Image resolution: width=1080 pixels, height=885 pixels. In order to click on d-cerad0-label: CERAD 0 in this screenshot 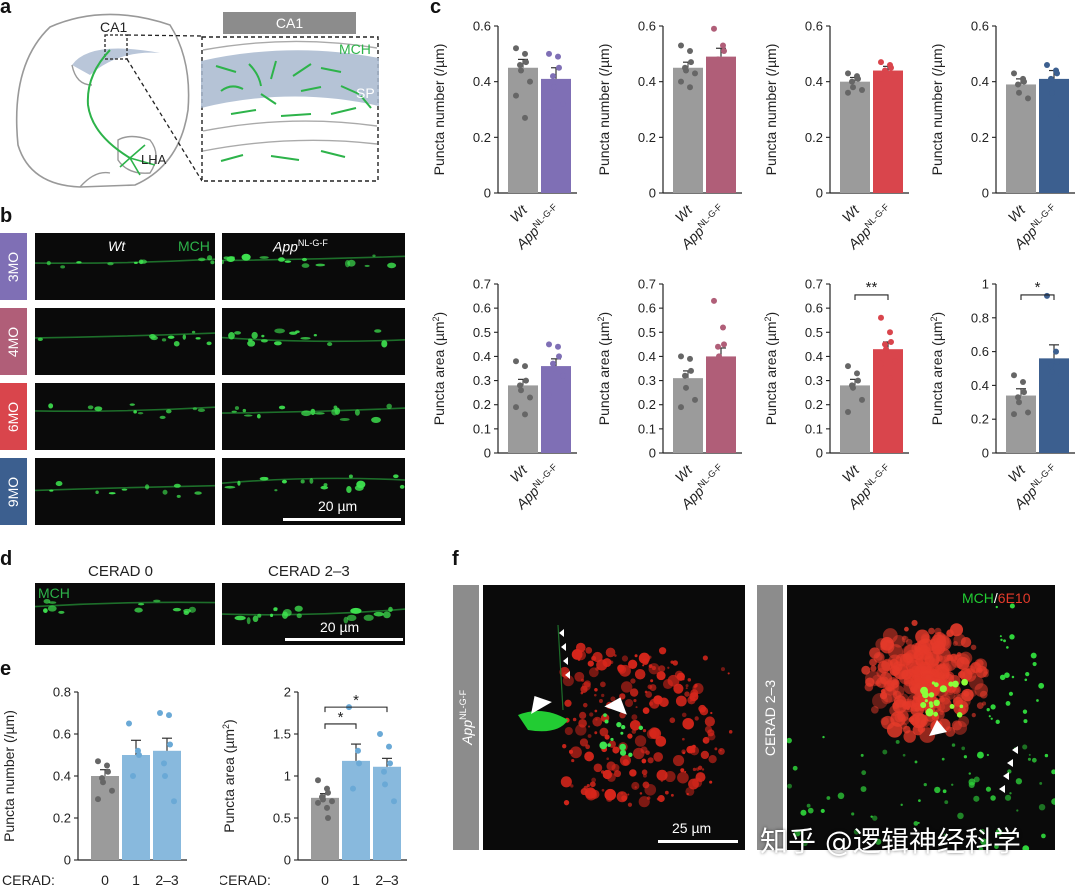, I will do `click(121, 571)`.